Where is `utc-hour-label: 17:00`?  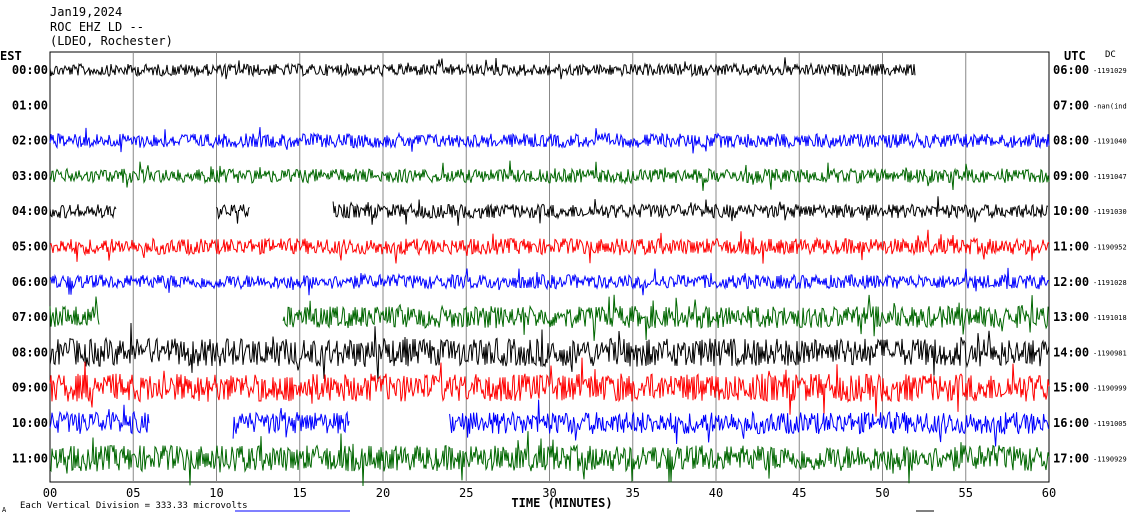 utc-hour-label: 17:00 is located at coordinates (1071, 458).